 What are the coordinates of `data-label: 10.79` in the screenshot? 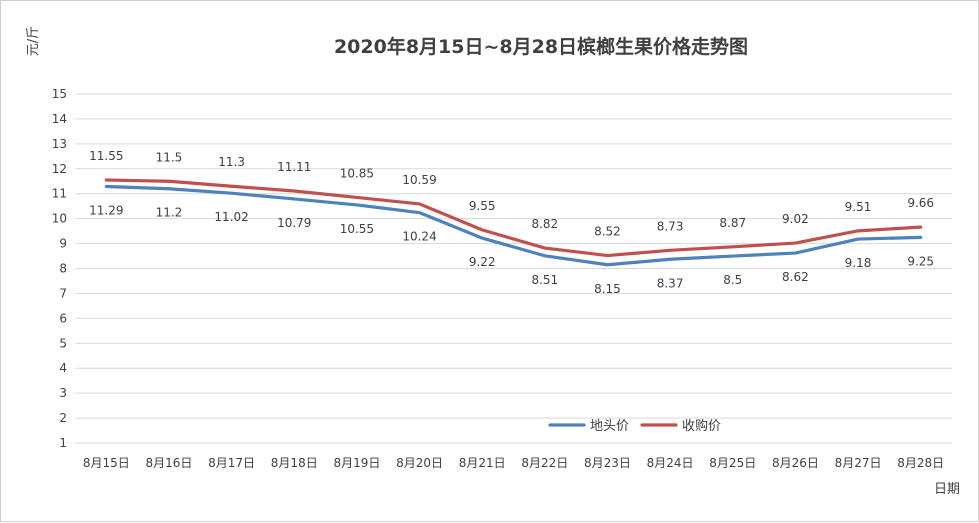 It's located at (294, 223).